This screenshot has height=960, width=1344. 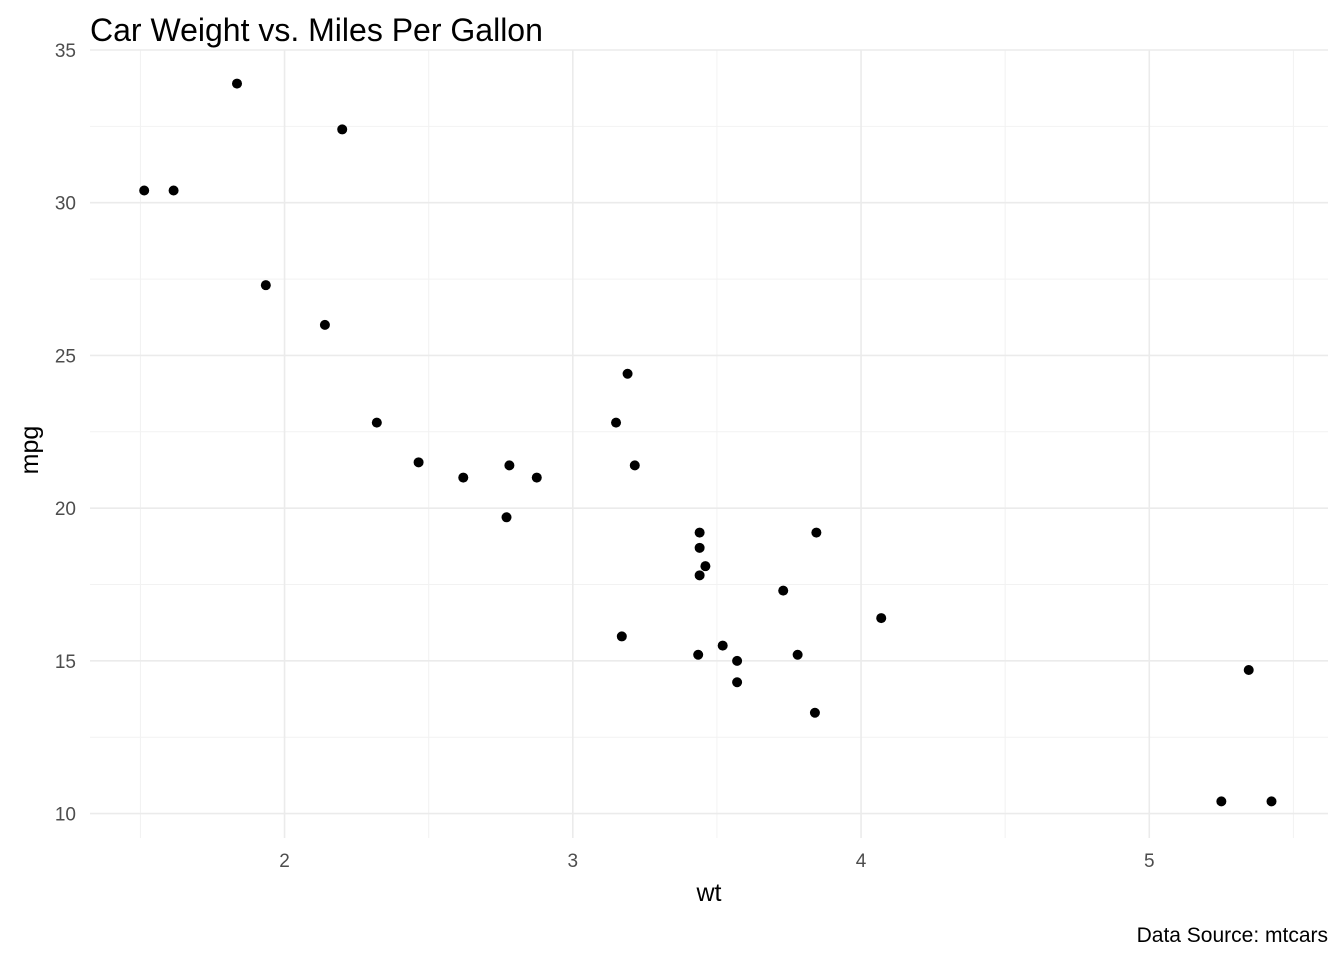 I want to click on x-axis-tick-labels: 2 3 4 5, so click(x=716, y=861).